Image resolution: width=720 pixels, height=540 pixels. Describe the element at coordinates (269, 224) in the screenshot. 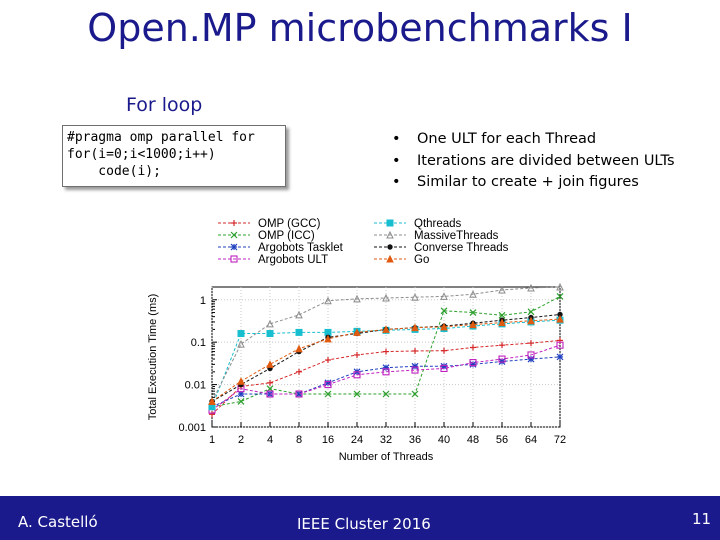

I see `legend-item: OMP (GCC)` at that location.